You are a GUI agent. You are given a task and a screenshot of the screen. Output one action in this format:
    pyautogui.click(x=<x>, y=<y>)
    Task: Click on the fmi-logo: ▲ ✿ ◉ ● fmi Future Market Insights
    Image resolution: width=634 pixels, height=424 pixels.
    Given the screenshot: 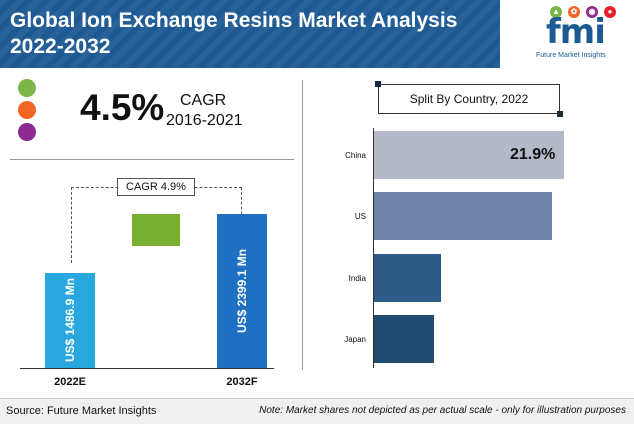 What is the action you would take?
    pyautogui.click(x=574, y=35)
    